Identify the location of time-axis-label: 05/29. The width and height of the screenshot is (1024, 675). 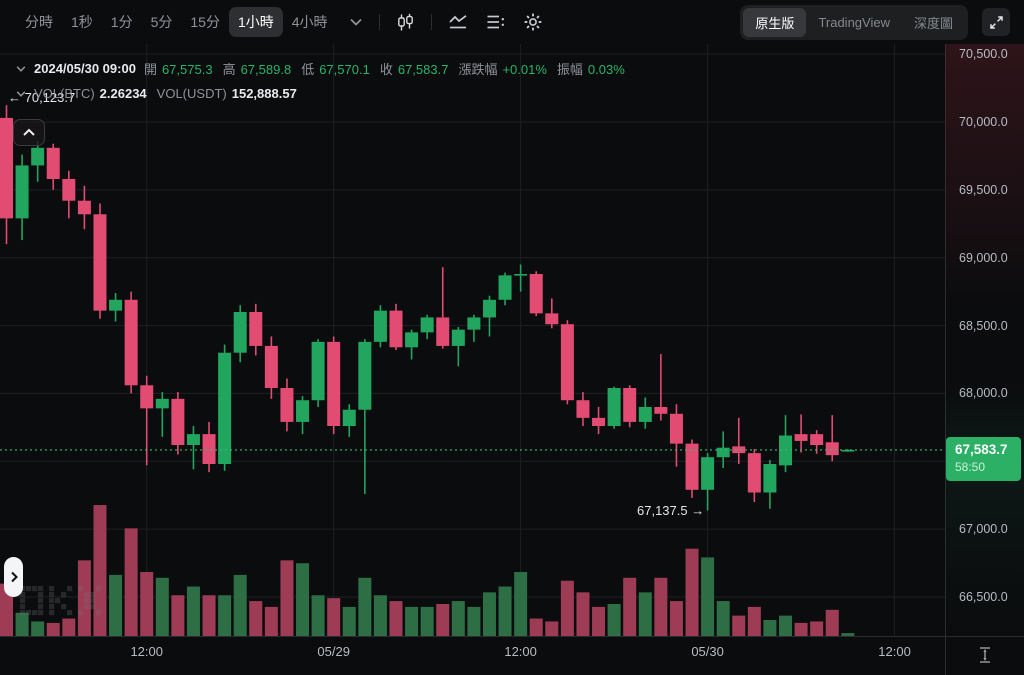
(333, 651).